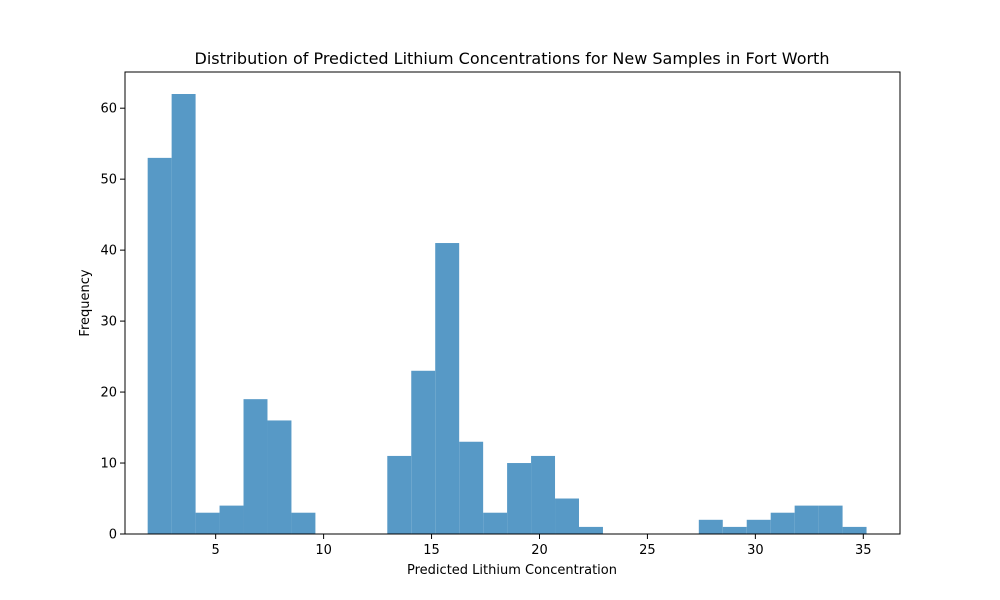  Describe the element at coordinates (512, 570) in the screenshot. I see `x-axis-label: Predicted Lithium Concentration` at that location.